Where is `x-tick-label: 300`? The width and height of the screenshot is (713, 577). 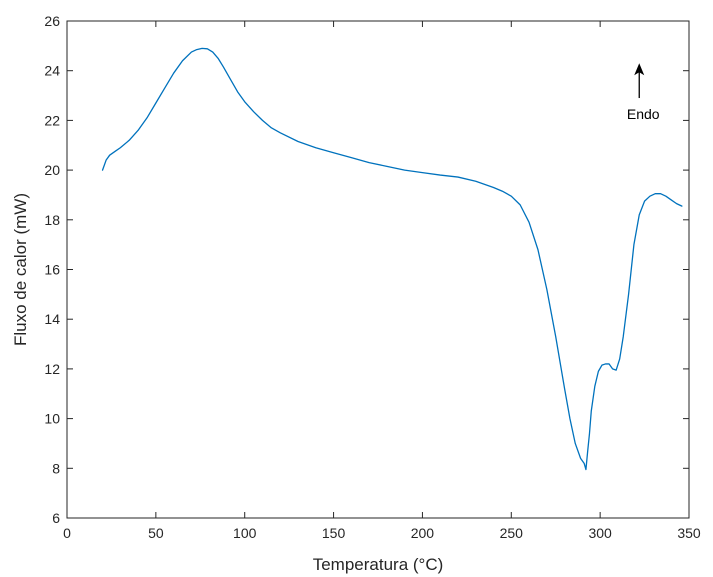
x-tick-label: 300 is located at coordinates (600, 533).